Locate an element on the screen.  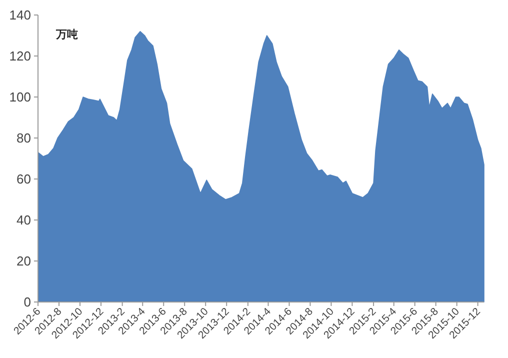
y-tick-label: 60 is located at coordinates (23, 179).